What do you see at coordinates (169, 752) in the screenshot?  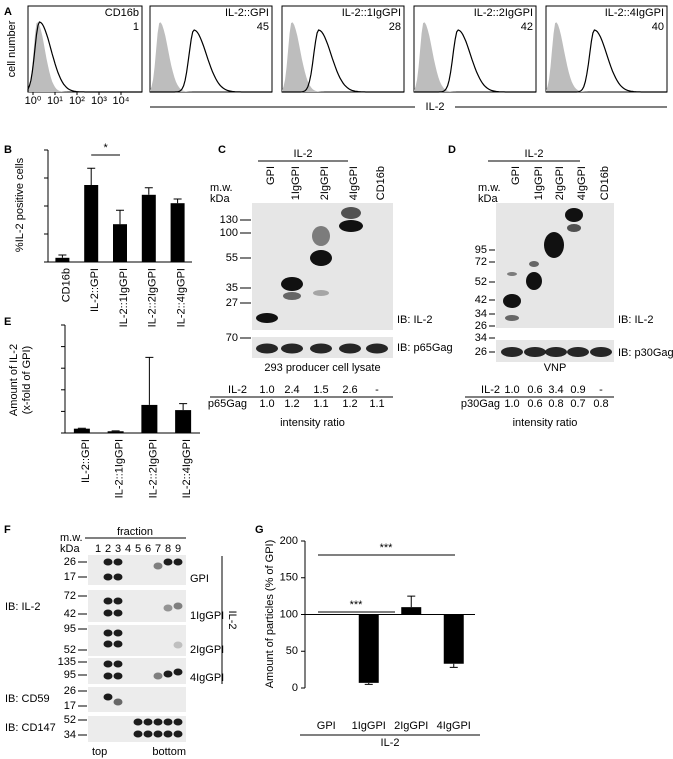 I see `end-label: bottom` at bounding box center [169, 752].